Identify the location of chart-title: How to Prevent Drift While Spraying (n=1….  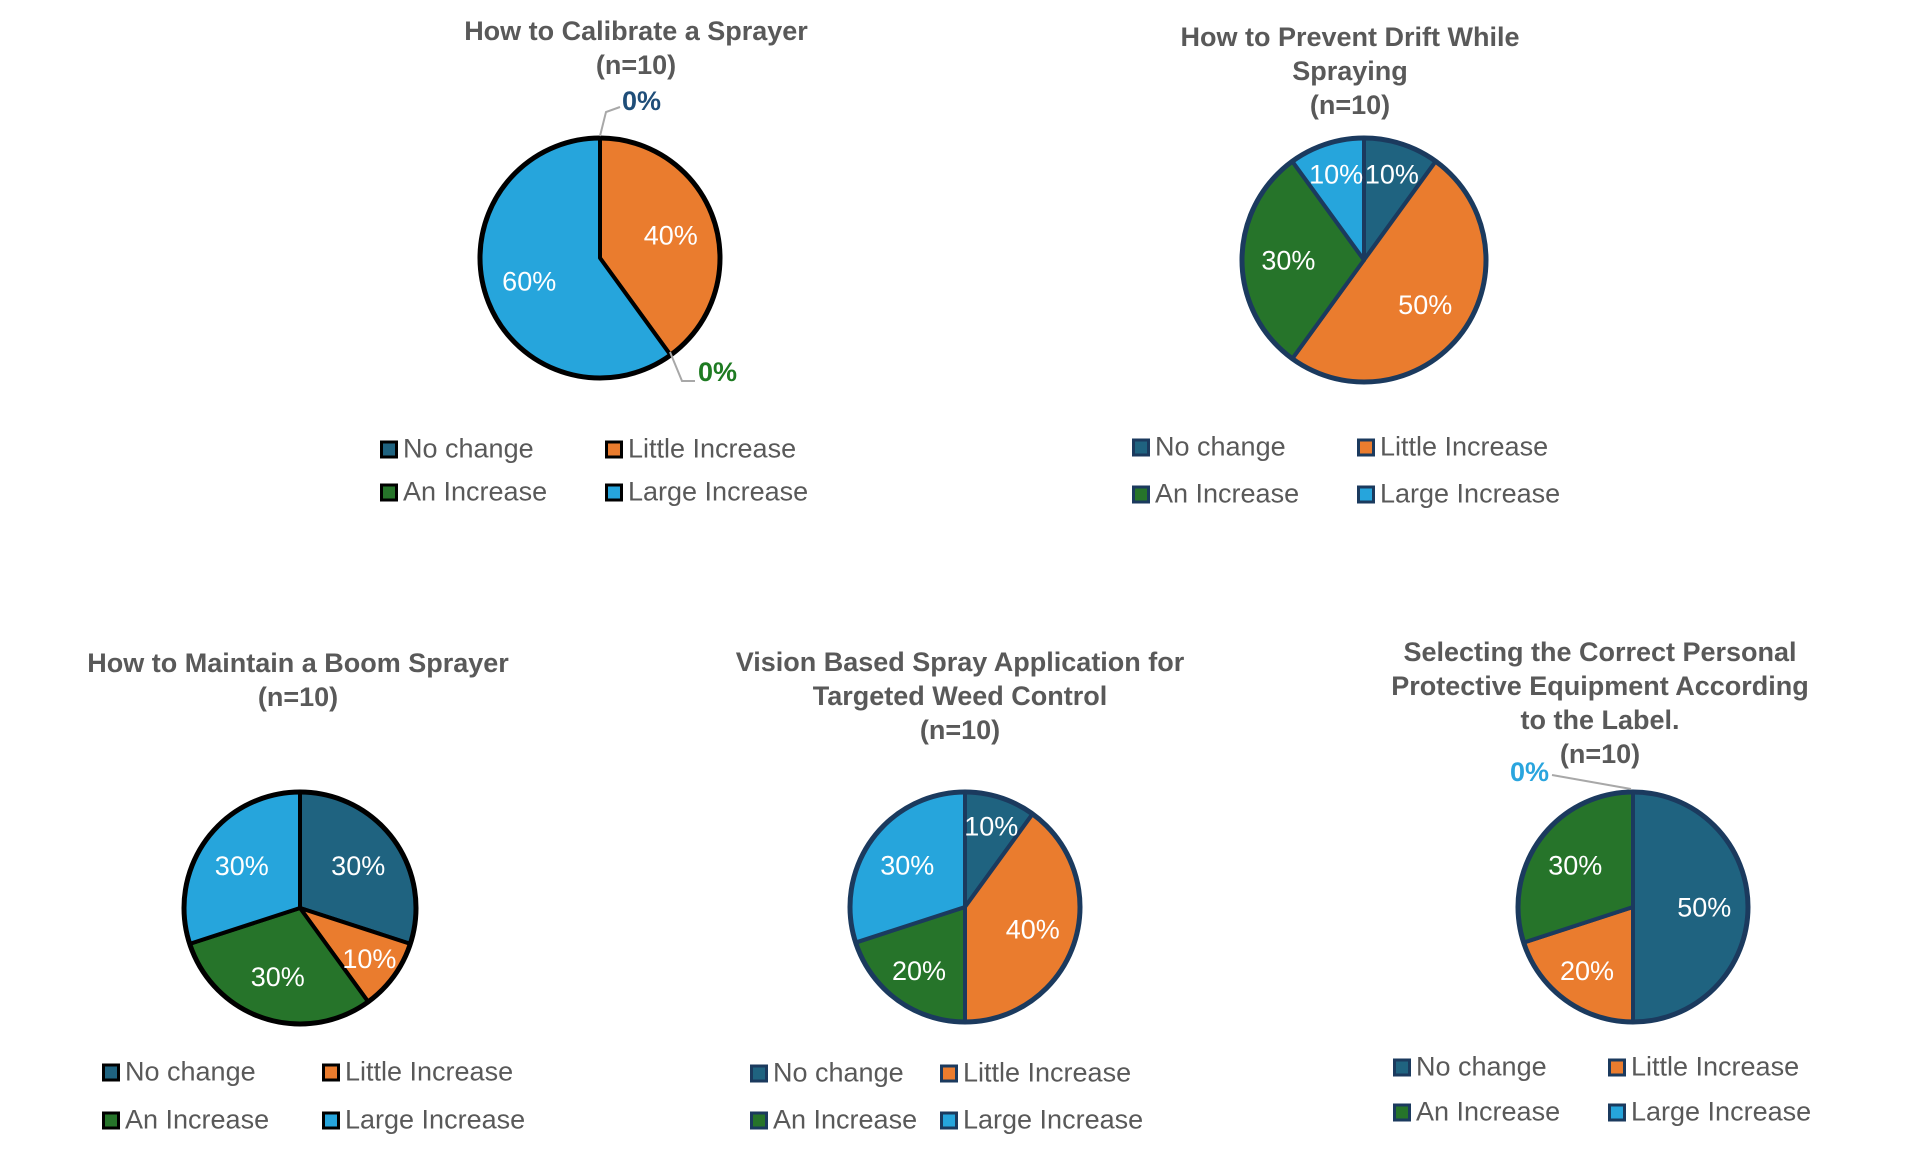
(1350, 71).